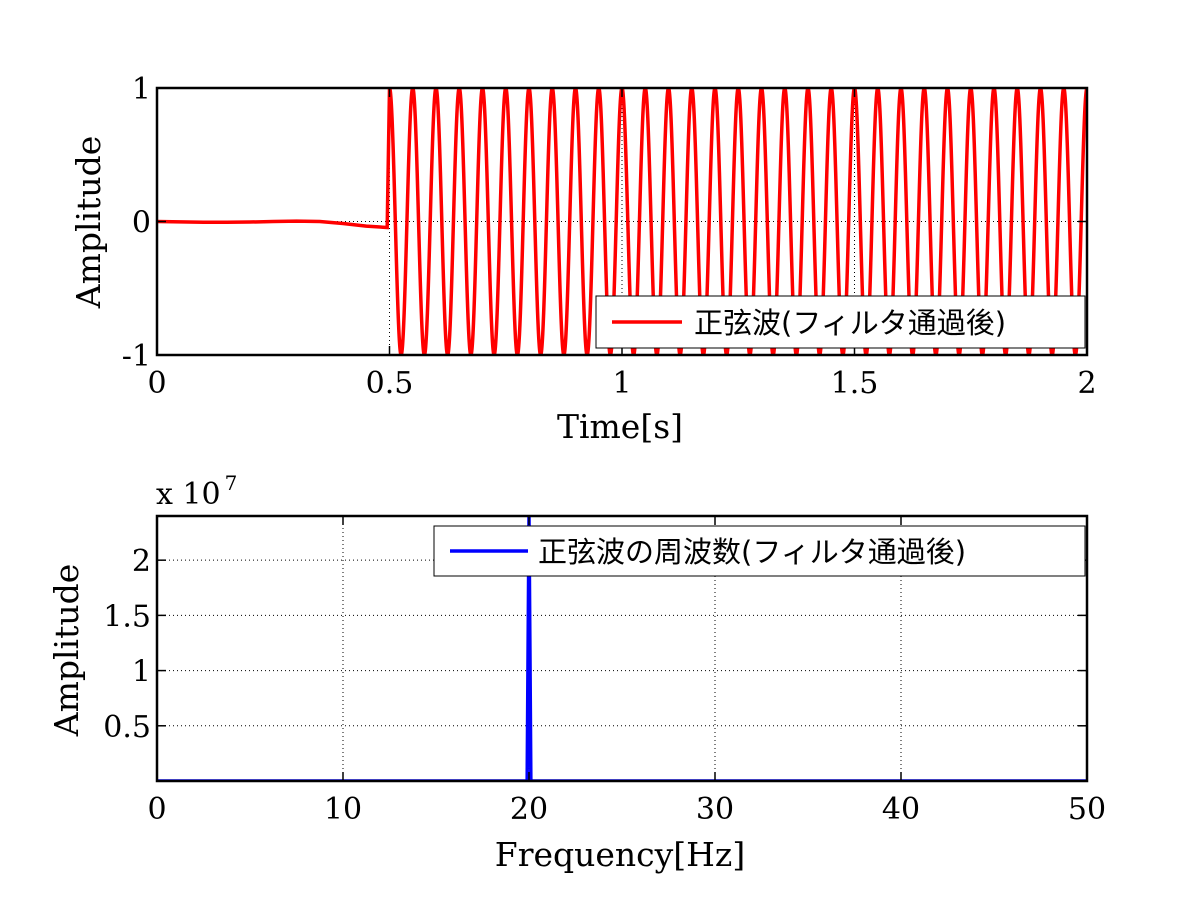  What do you see at coordinates (141, 223) in the screenshot?
I see `top-ytick-label: 0` at bounding box center [141, 223].